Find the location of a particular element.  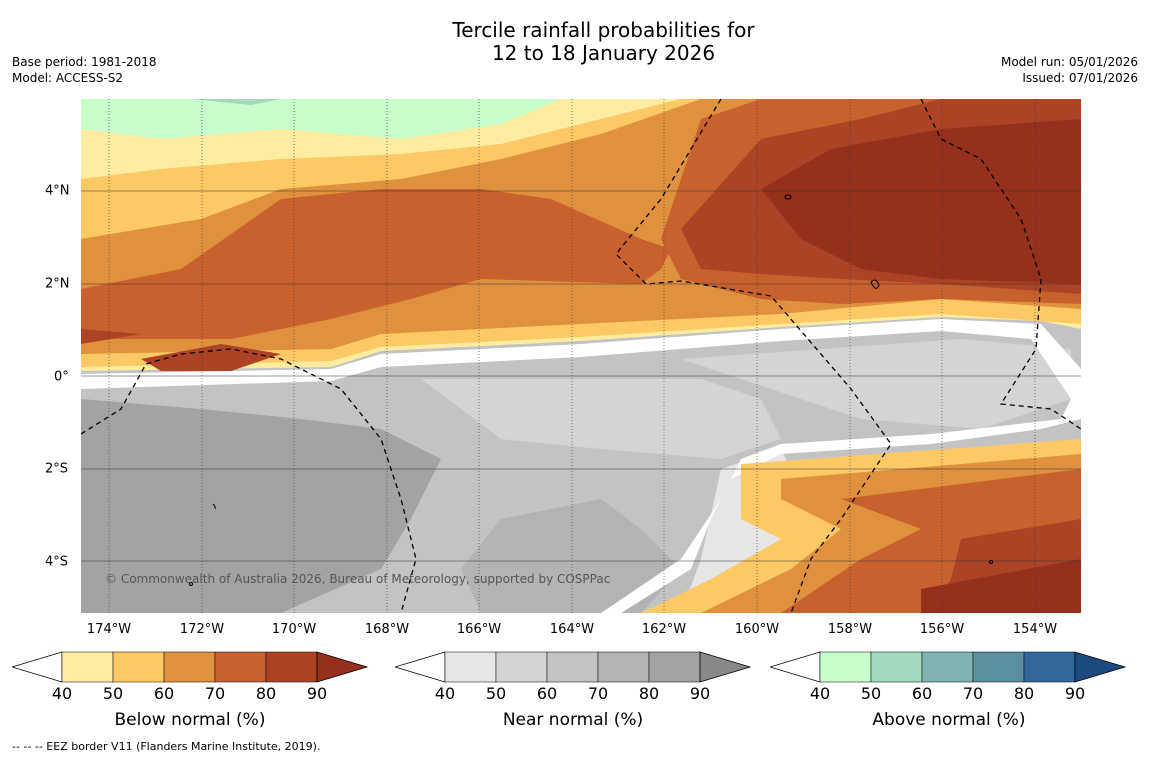

below-normal-colorbar is located at coordinates (190, 667).